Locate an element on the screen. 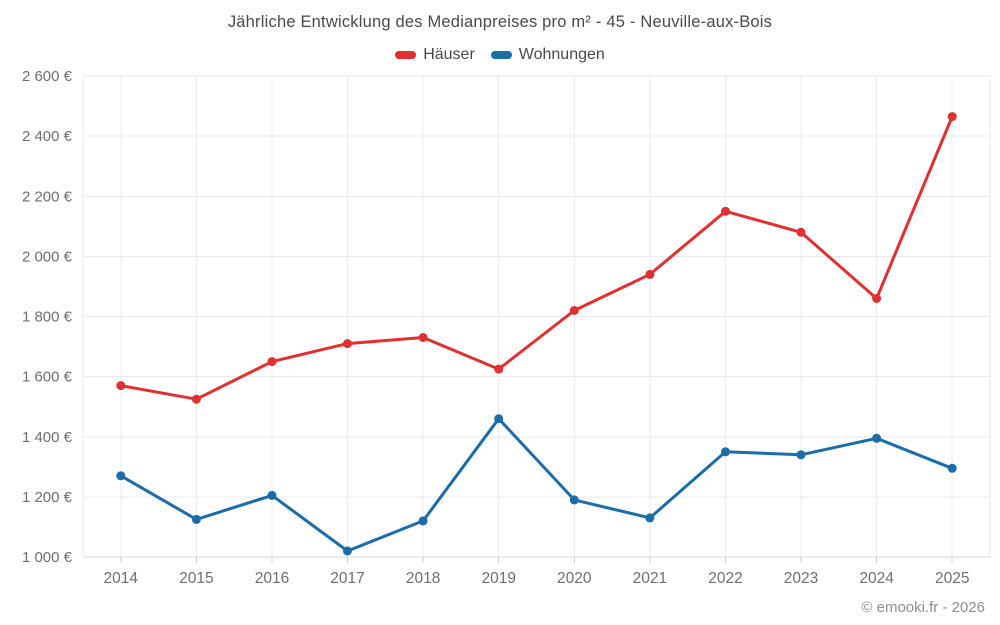  x-axis-tick-label: 2015 is located at coordinates (196, 578).